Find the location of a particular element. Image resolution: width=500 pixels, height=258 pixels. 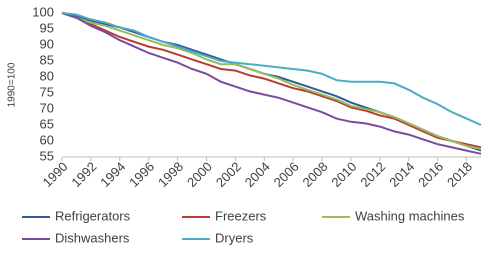

y-tick-label: 65 is located at coordinates (47, 123).